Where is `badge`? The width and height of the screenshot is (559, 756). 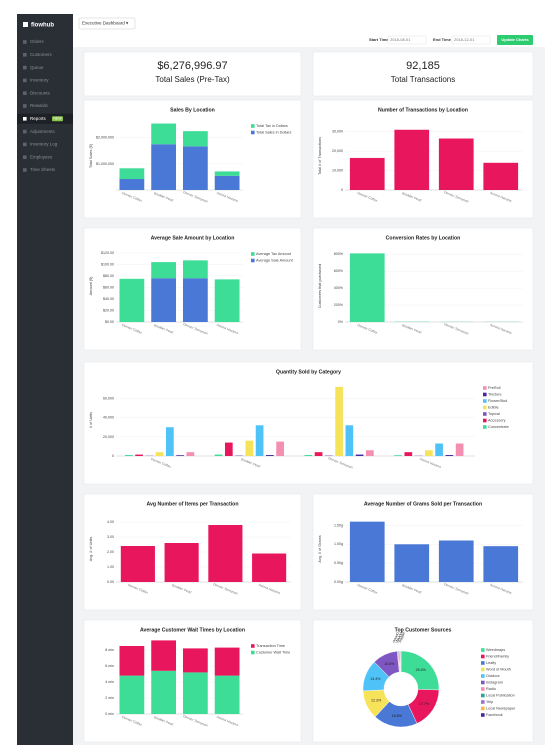 badge is located at coordinates (57, 119).